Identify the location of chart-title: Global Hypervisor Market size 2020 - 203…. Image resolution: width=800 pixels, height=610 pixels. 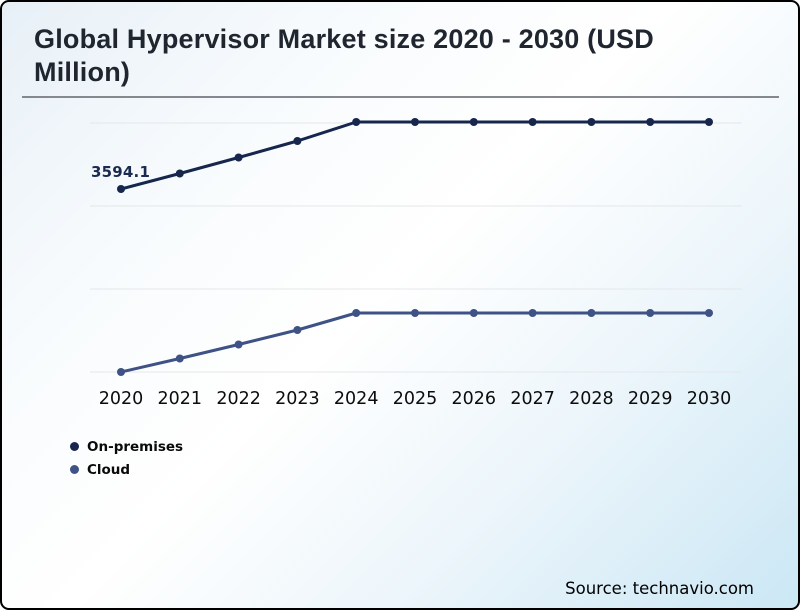
(344, 56).